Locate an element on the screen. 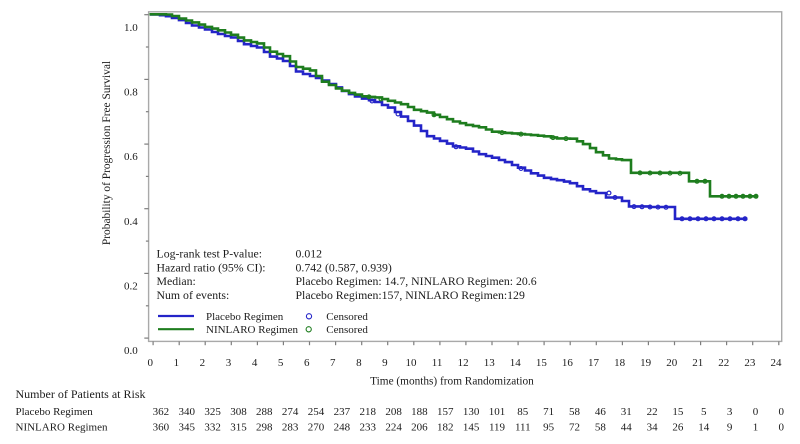 This screenshot has width=800, height=444. svg-text: 8 is located at coordinates (359, 363).